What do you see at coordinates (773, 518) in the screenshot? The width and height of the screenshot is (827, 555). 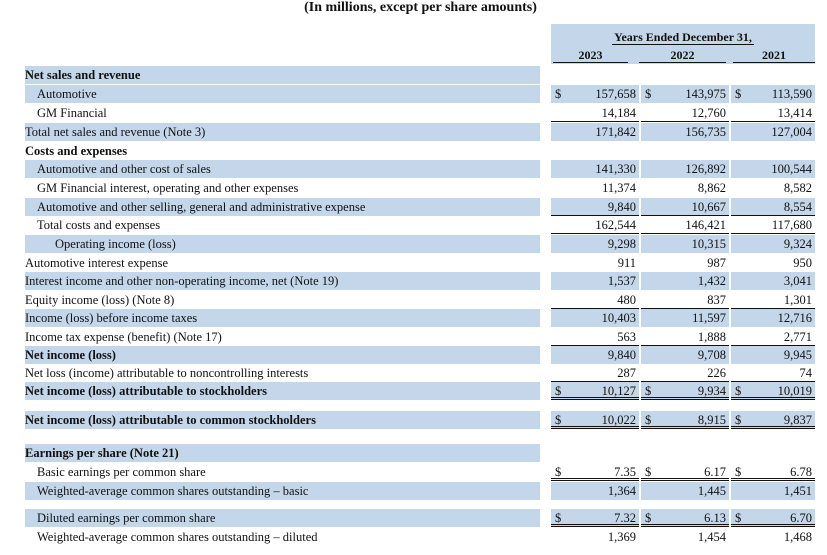 I see `value-cell-2021: $6.70` at bounding box center [773, 518].